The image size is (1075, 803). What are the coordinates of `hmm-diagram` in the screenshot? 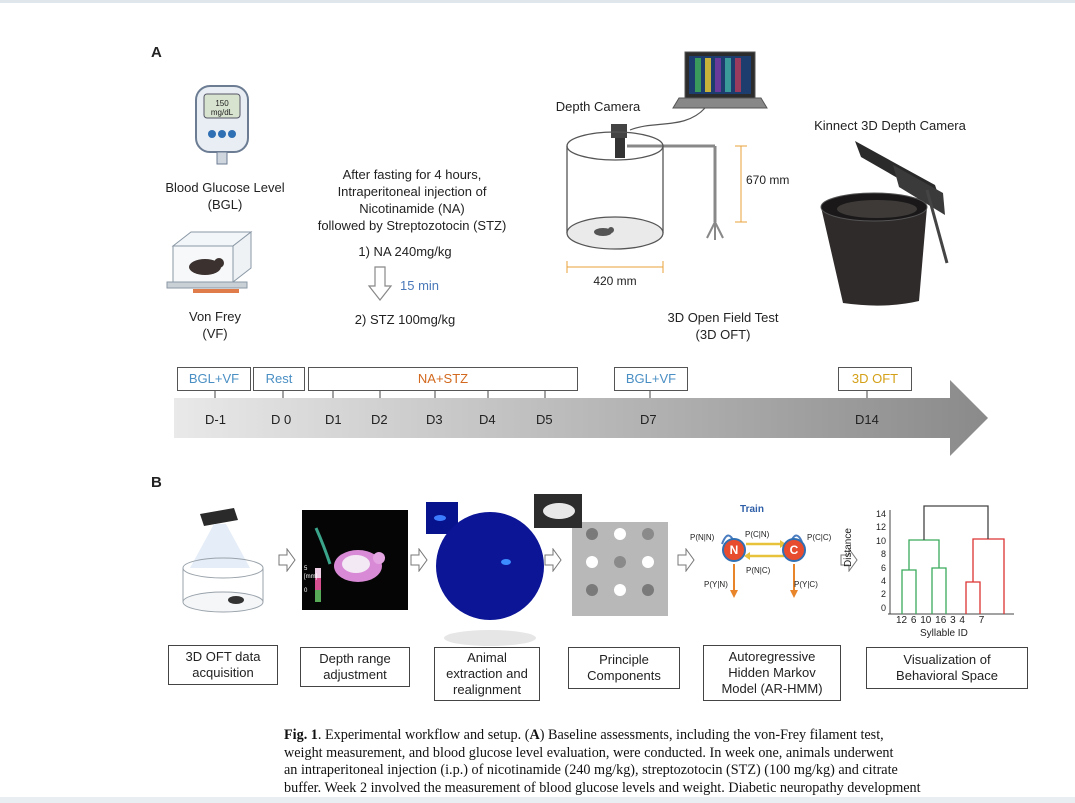 It's located at (763, 566).